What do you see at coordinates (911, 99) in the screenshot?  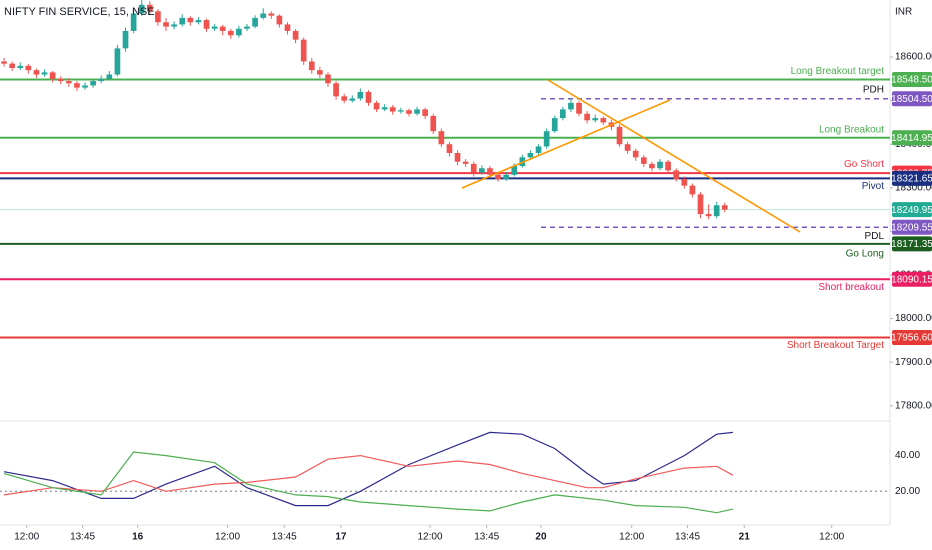 I see `price-badge-label: 18504.50` at bounding box center [911, 99].